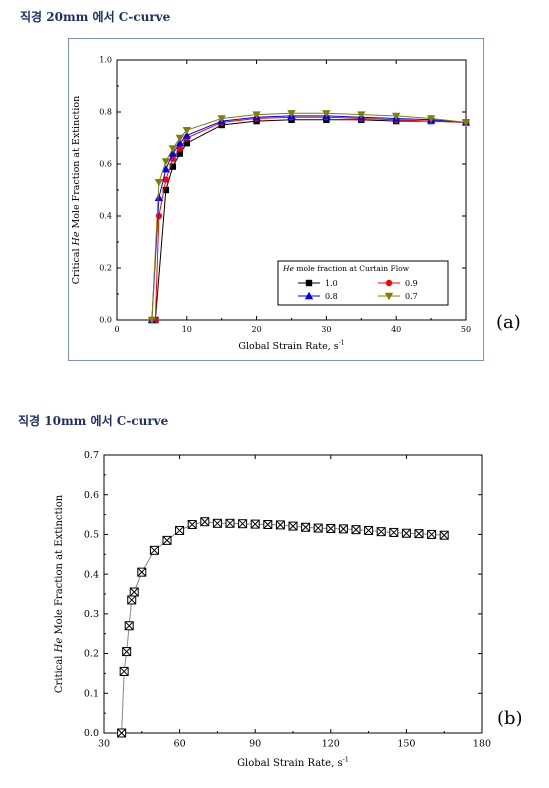  What do you see at coordinates (331, 283) in the screenshot?
I see `chart-a-legend-label: 1.0` at bounding box center [331, 283].